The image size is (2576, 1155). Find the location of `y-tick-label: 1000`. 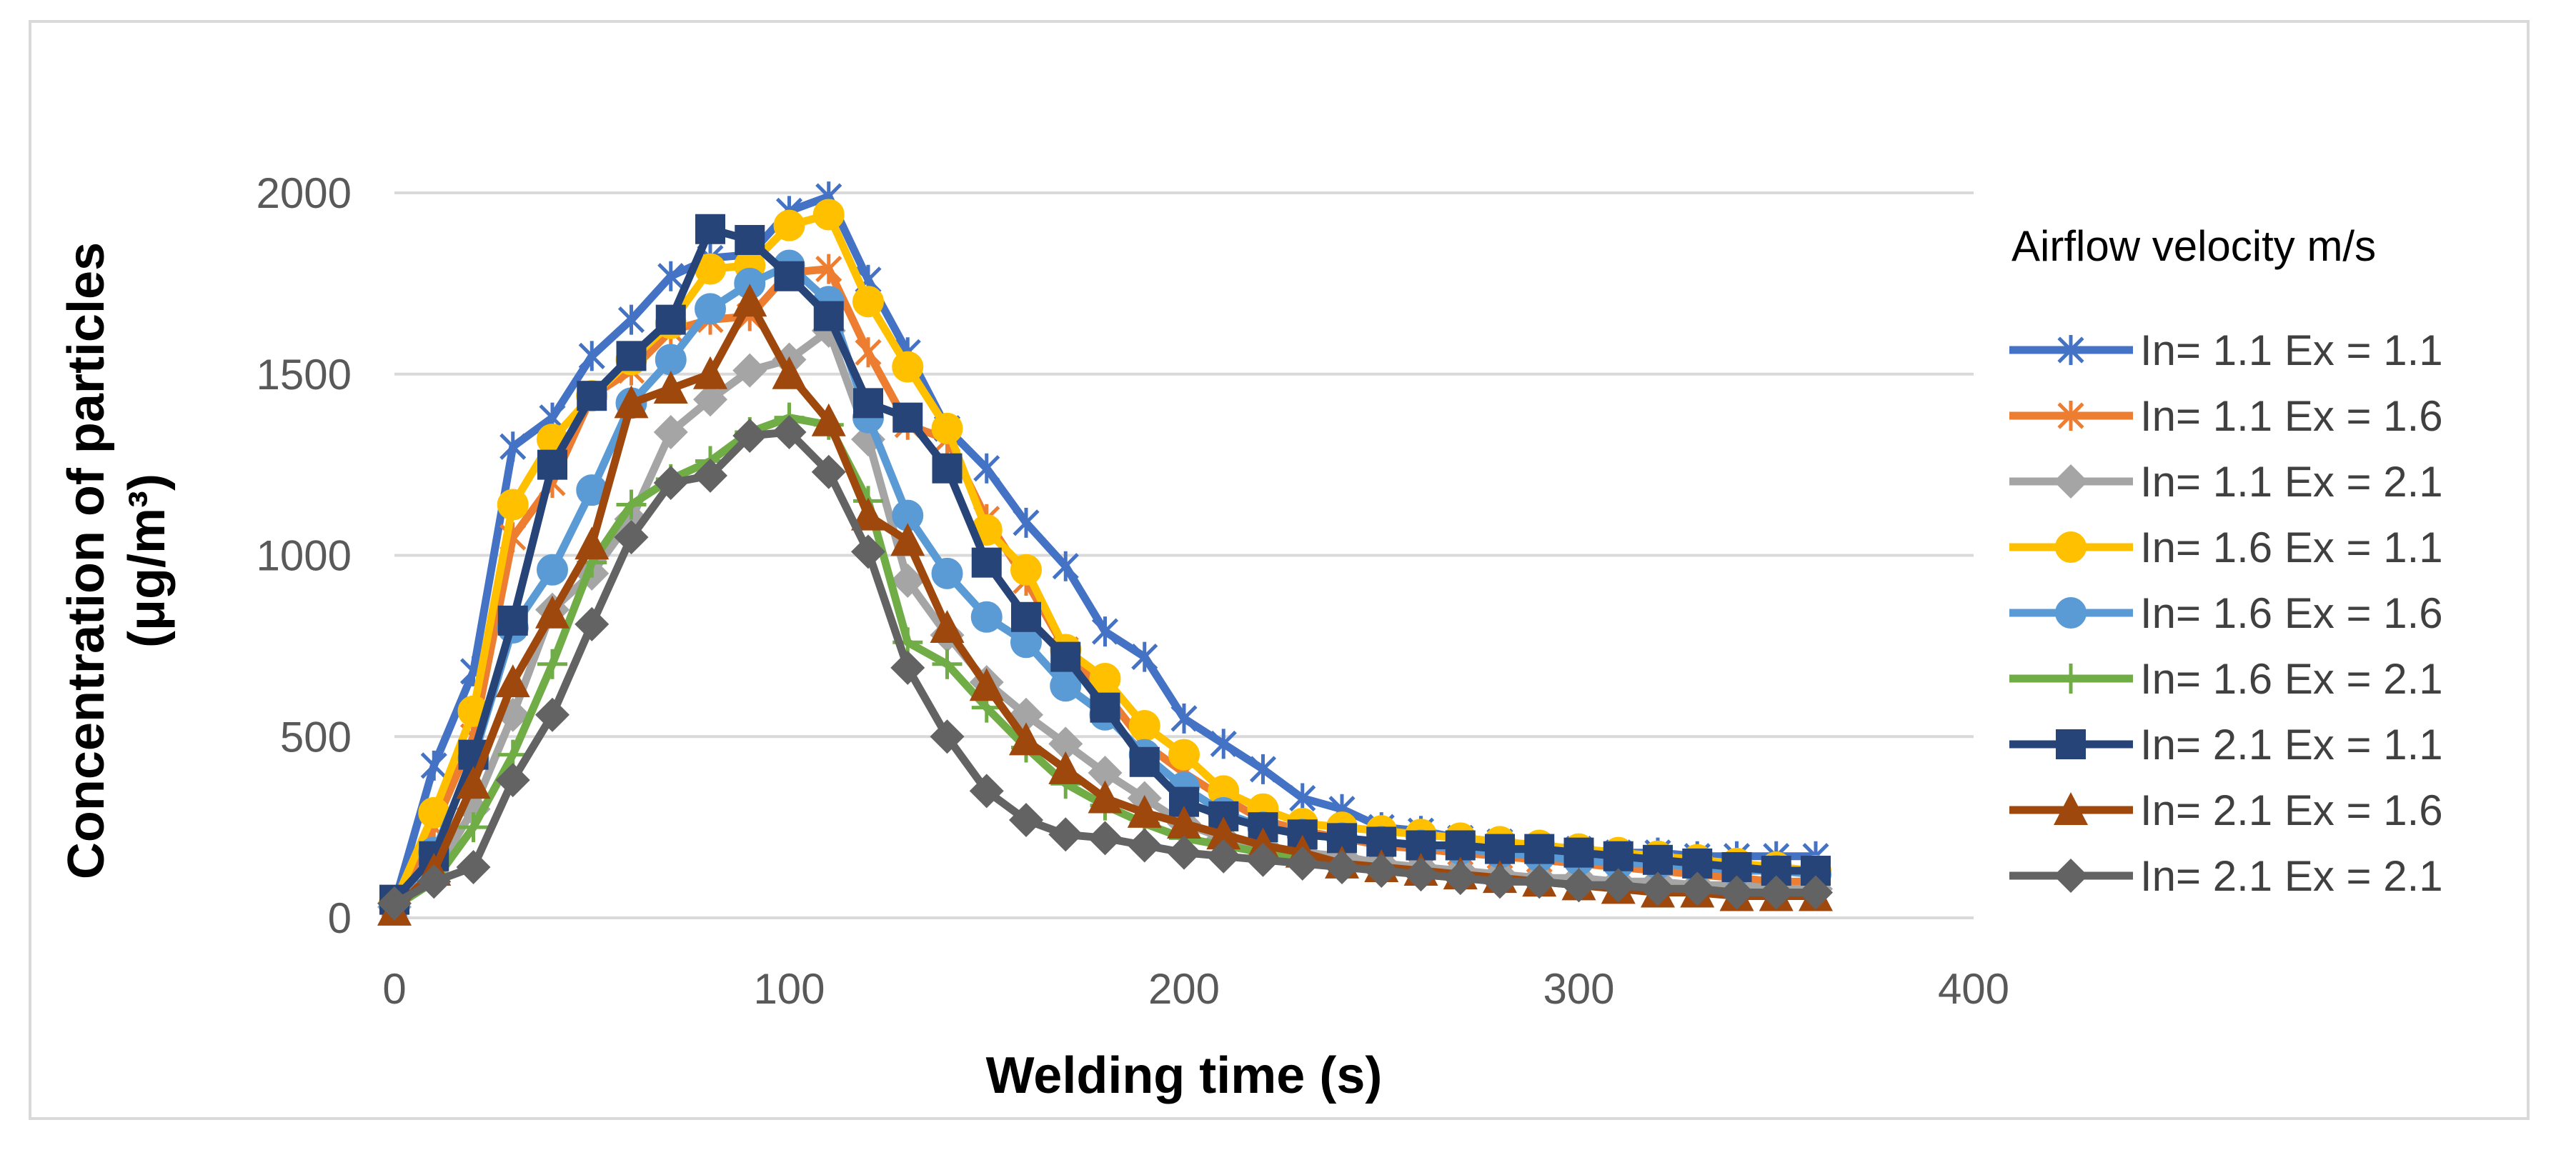

y-tick-label: 1000 is located at coordinates (304, 556).